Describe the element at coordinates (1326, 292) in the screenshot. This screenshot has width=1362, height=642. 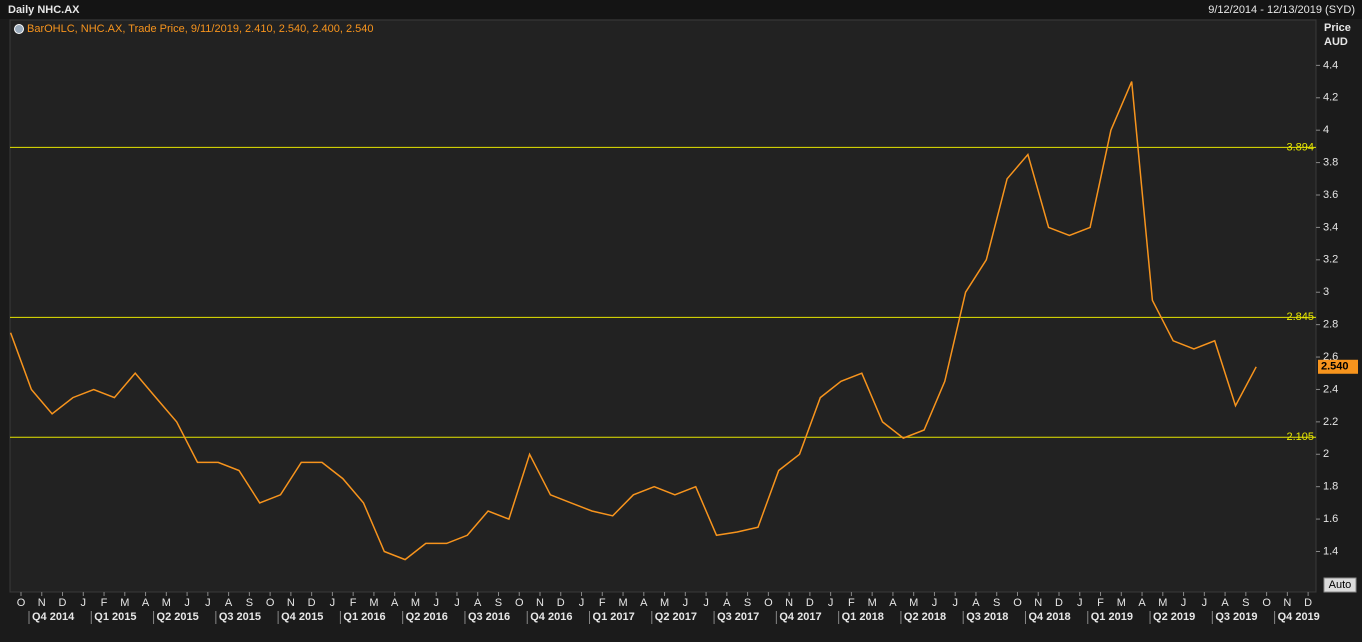
I see `y-tick-label: 3` at that location.